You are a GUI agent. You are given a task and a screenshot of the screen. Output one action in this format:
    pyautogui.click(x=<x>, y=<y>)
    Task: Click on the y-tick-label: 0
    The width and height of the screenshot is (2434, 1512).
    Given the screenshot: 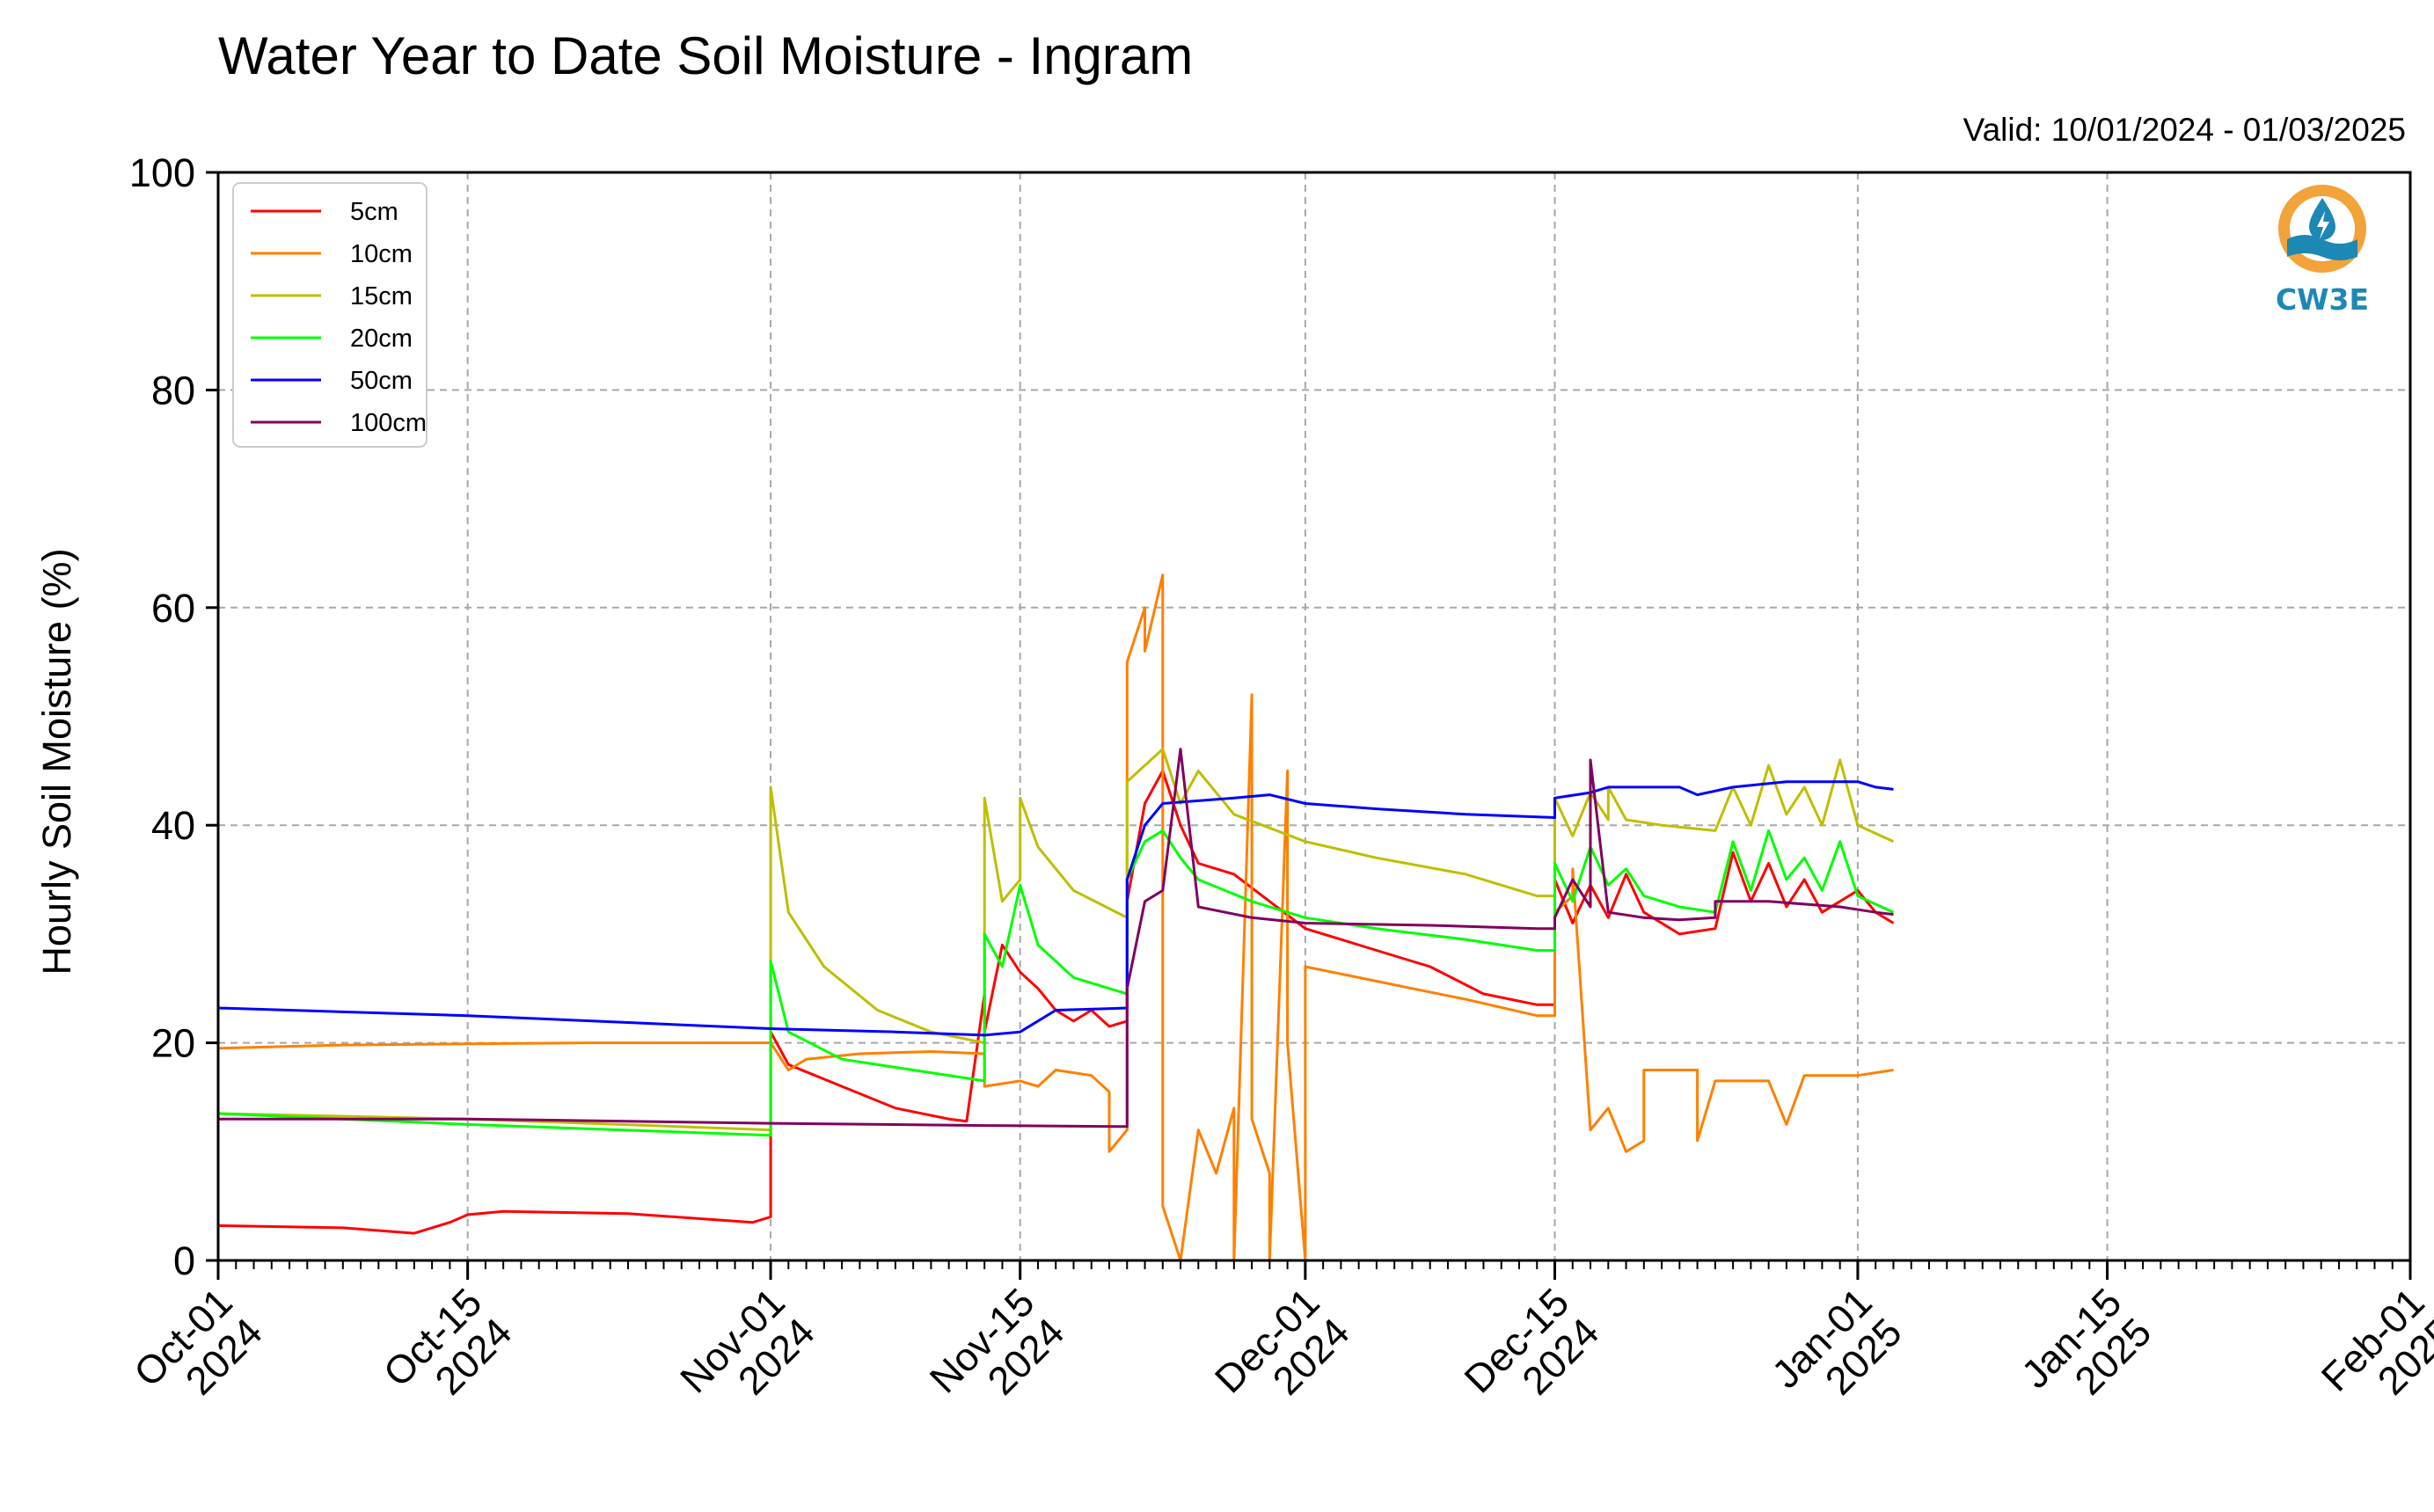 What is the action you would take?
    pyautogui.click(x=184, y=1260)
    